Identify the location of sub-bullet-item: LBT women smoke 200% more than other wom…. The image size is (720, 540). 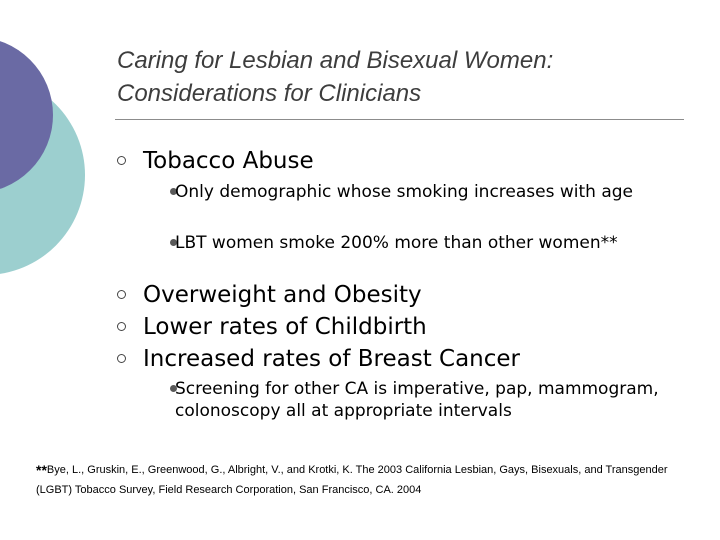
(420, 254).